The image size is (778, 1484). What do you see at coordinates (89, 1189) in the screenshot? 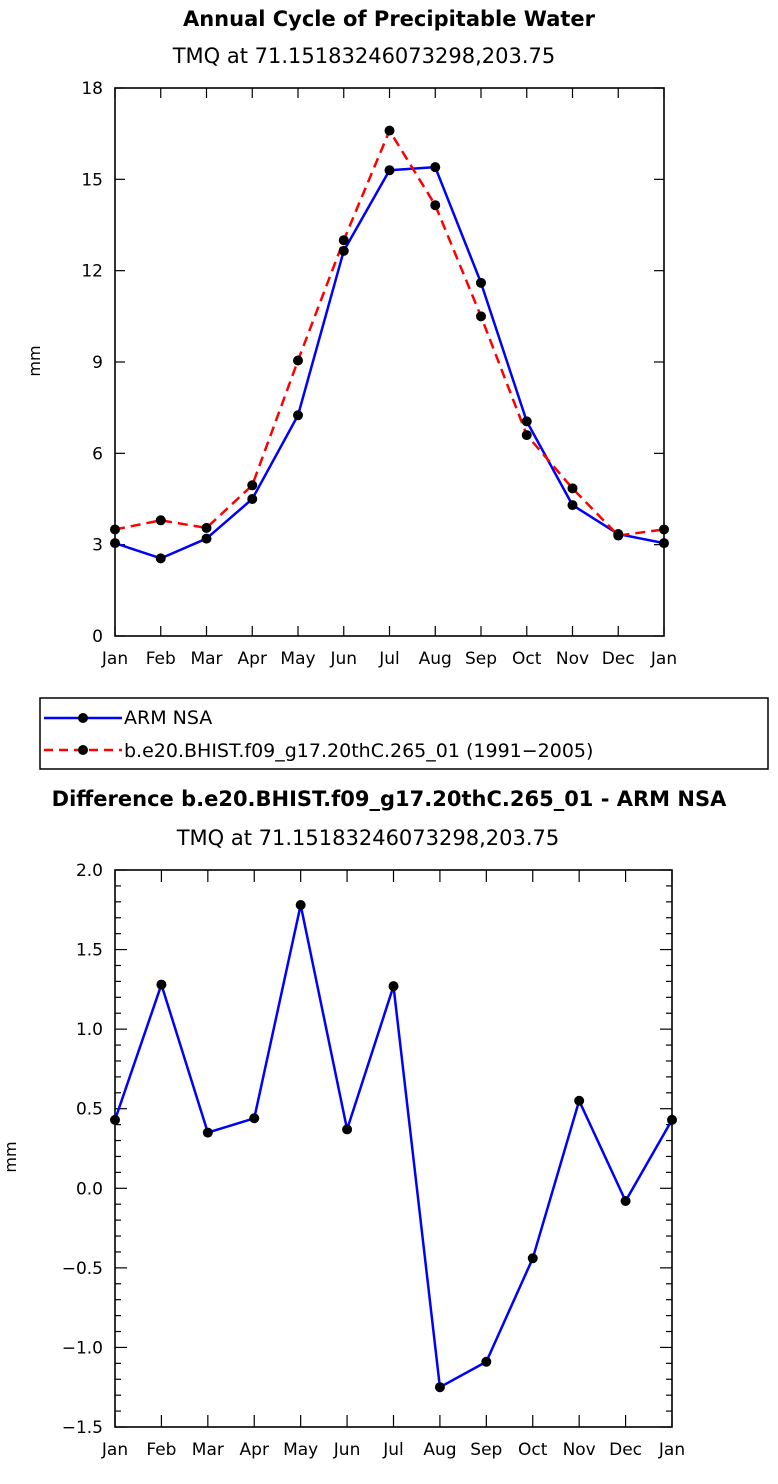
I see `y-tick-label: 0.0` at bounding box center [89, 1189].